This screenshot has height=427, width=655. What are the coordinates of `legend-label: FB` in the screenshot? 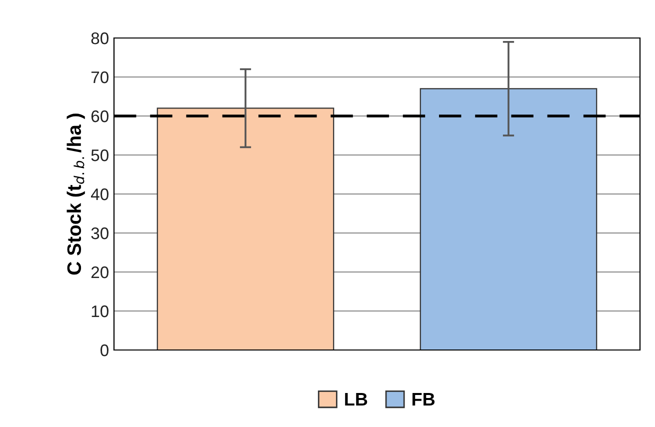 It's located at (423, 399).